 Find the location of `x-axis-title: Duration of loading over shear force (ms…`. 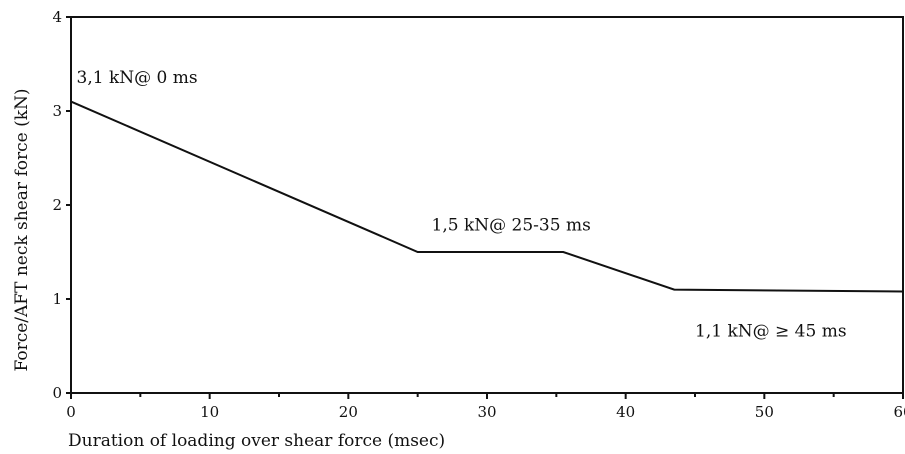

x-axis-title: Duration of loading over shear force (ms… is located at coordinates (256, 441).